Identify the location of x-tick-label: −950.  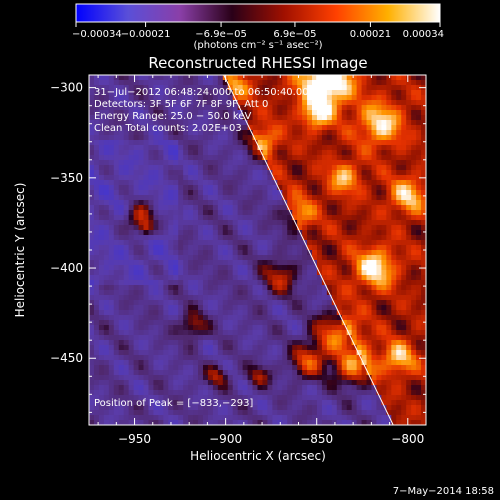
(134, 439).